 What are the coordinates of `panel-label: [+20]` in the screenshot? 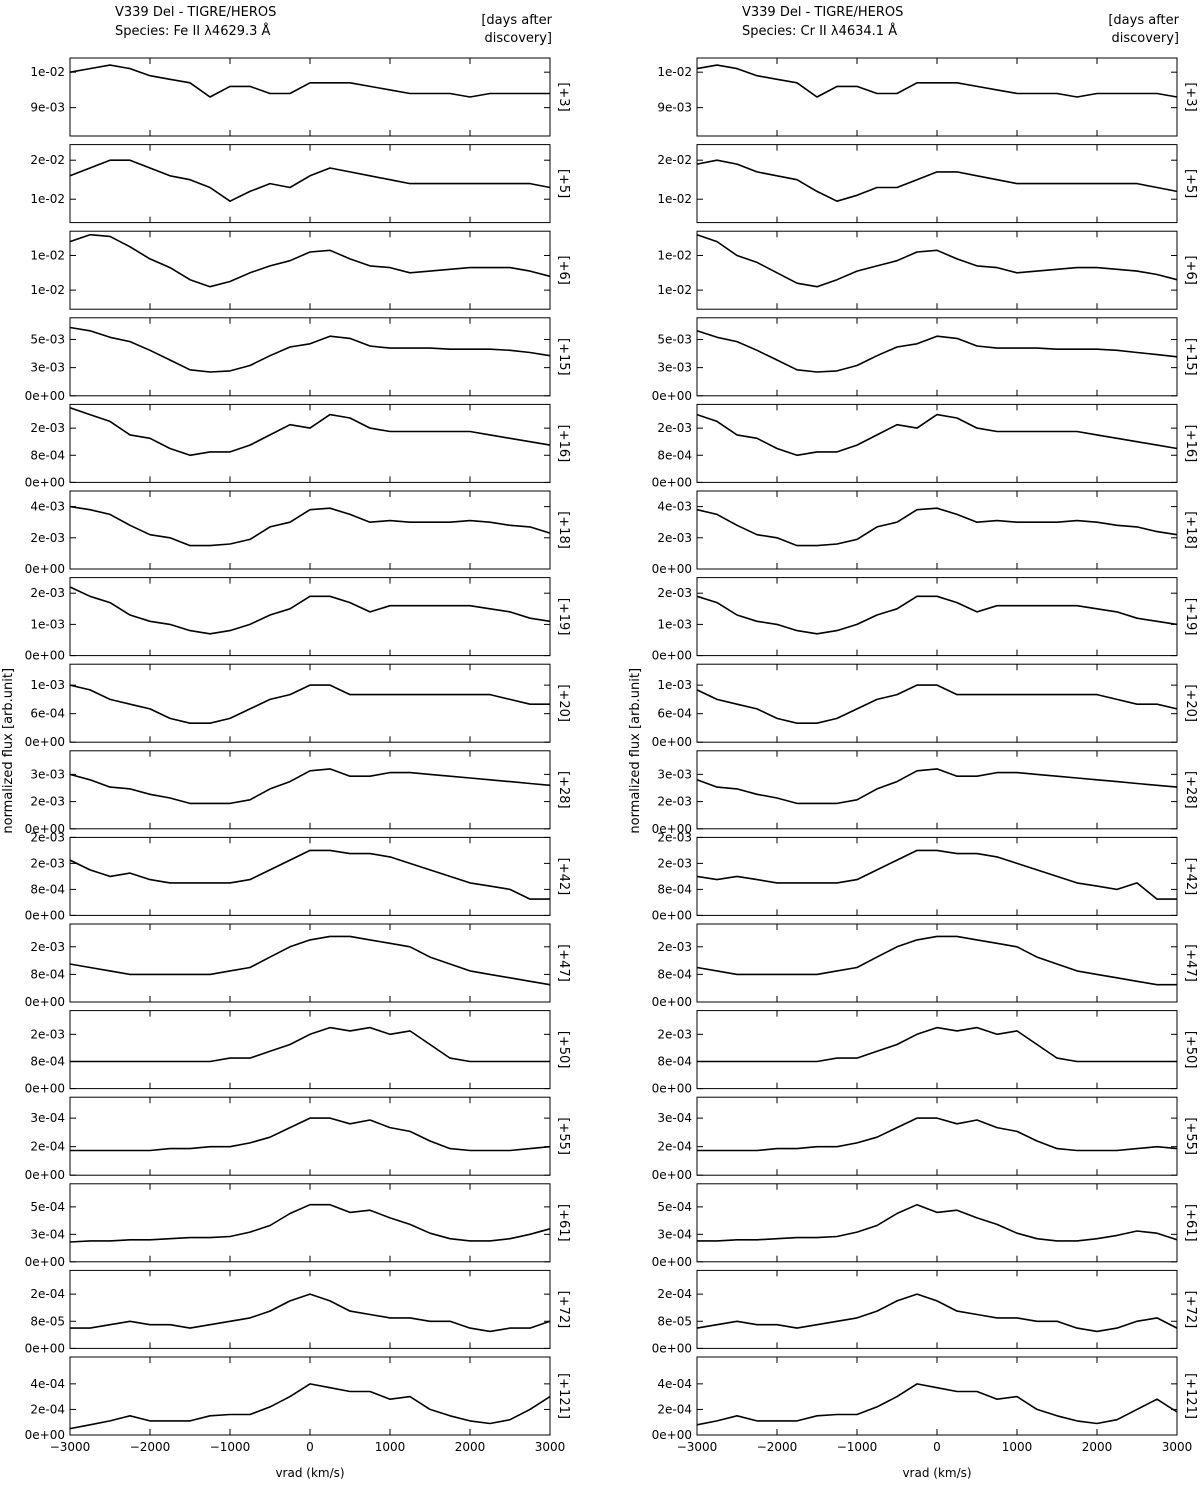 It's located at (563, 703).